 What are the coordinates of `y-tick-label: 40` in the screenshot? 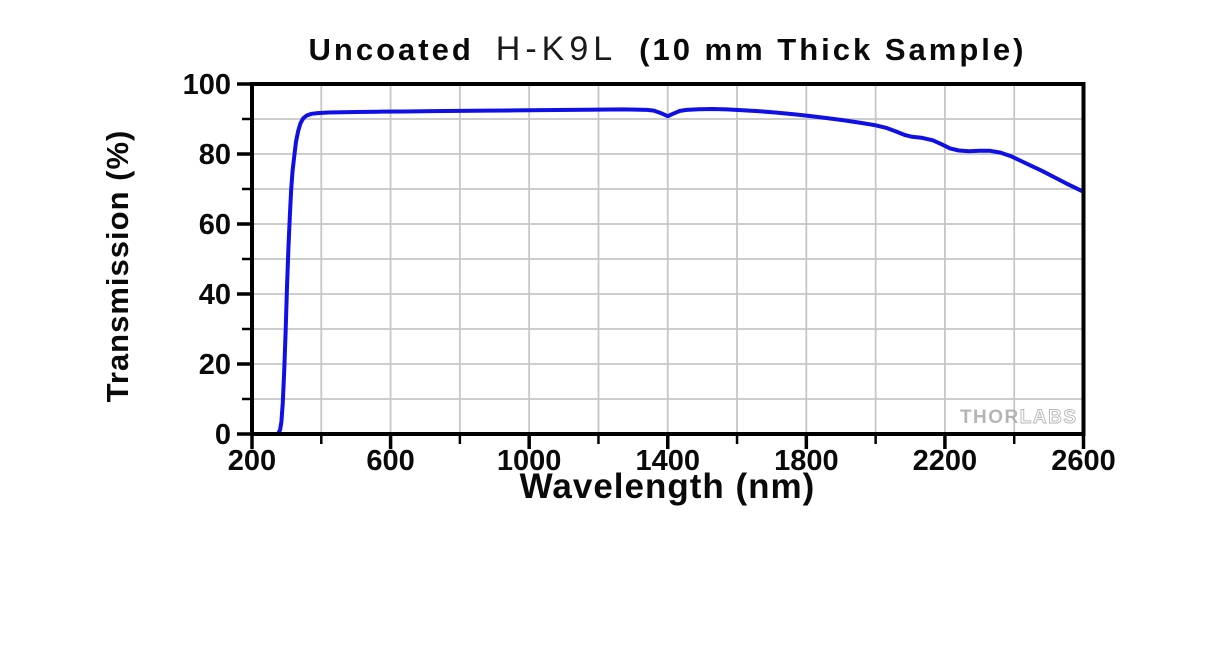 It's located at (215, 295).